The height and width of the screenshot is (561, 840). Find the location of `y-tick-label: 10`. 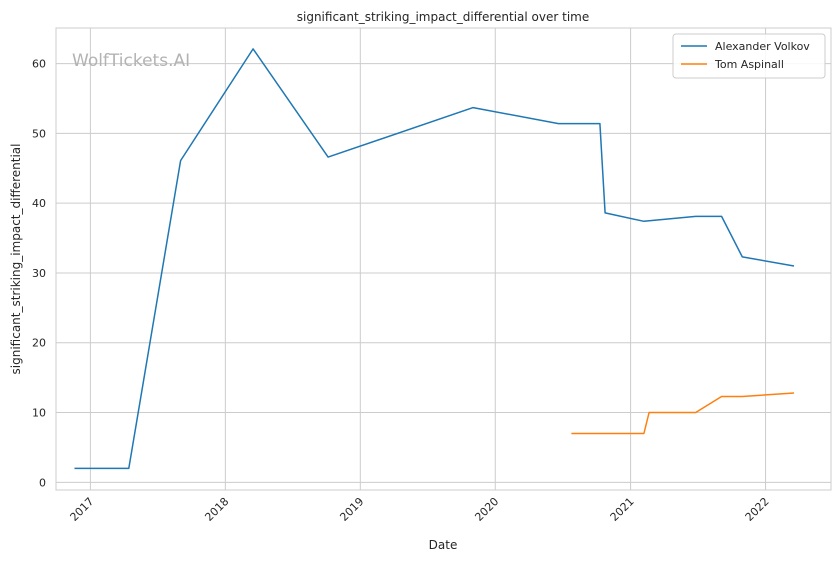

y-tick-label: 10 is located at coordinates (39, 413).